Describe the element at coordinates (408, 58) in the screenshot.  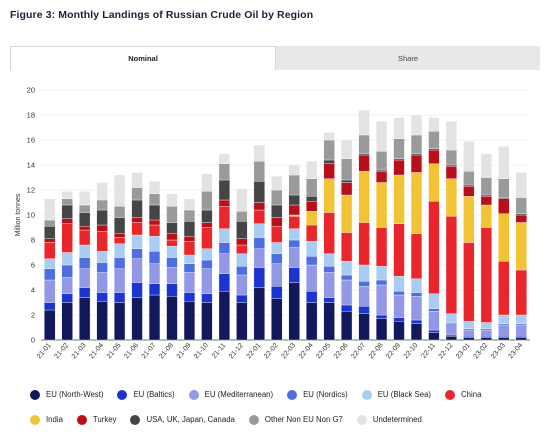
I see `tab-share: Share` at that location.